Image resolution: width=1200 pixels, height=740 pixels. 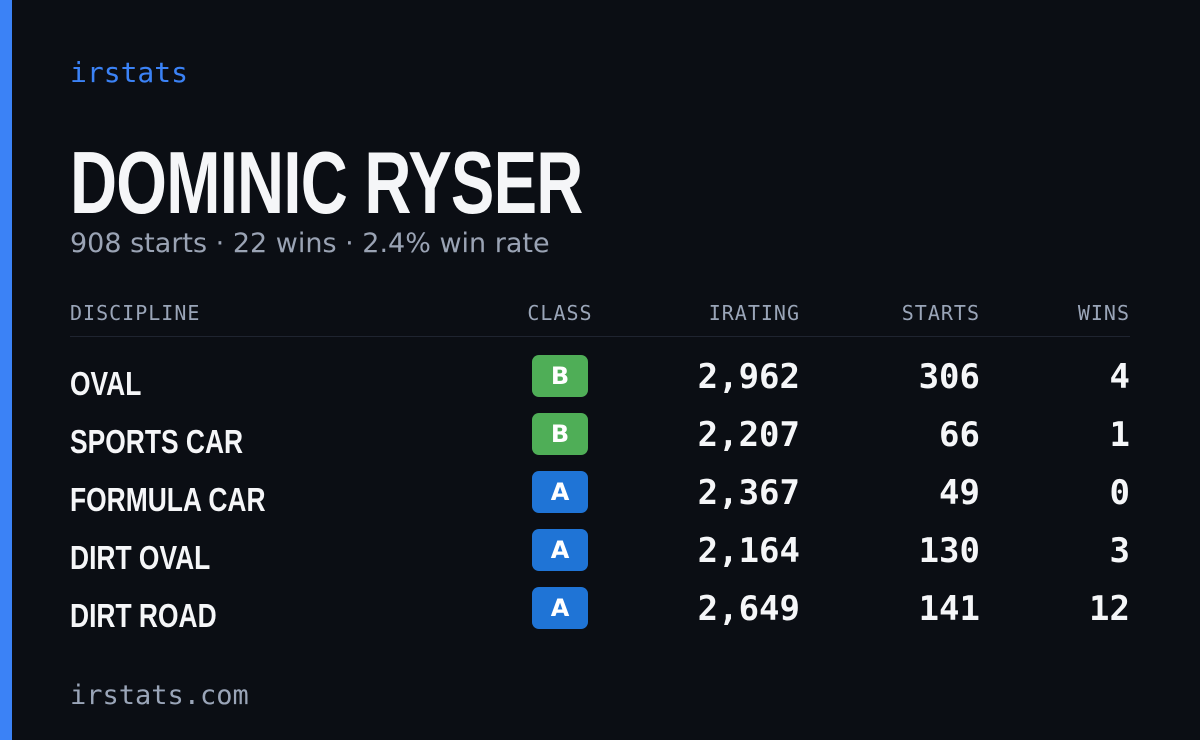 What do you see at coordinates (748, 435) in the screenshot?
I see `irating: 2,207` at bounding box center [748, 435].